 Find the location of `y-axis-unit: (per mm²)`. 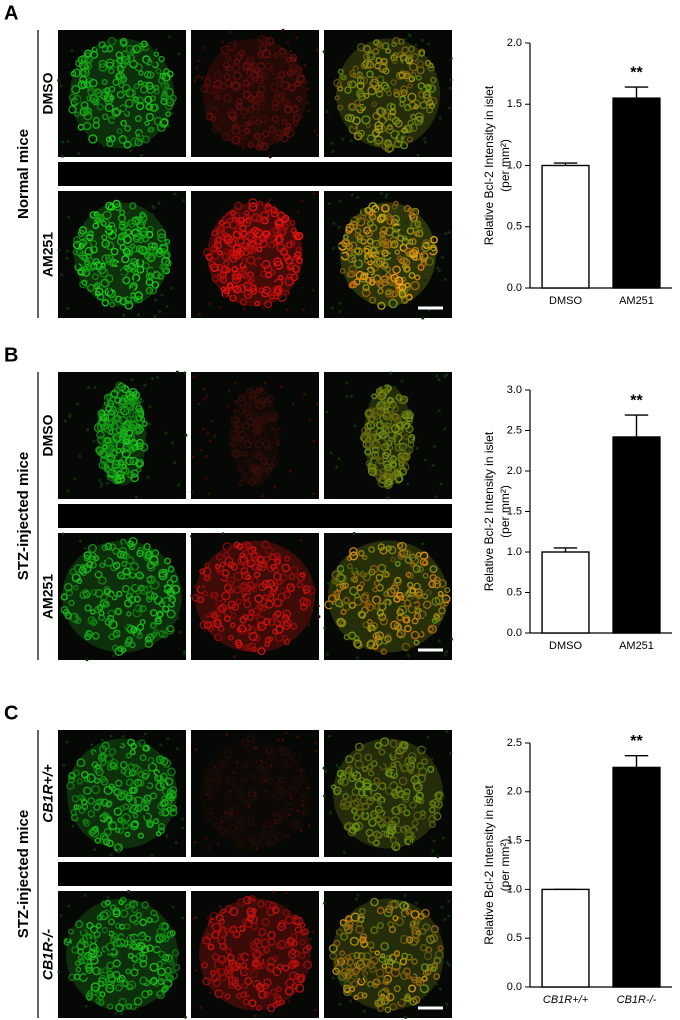

y-axis-unit: (per mm²) is located at coordinates (505, 865).